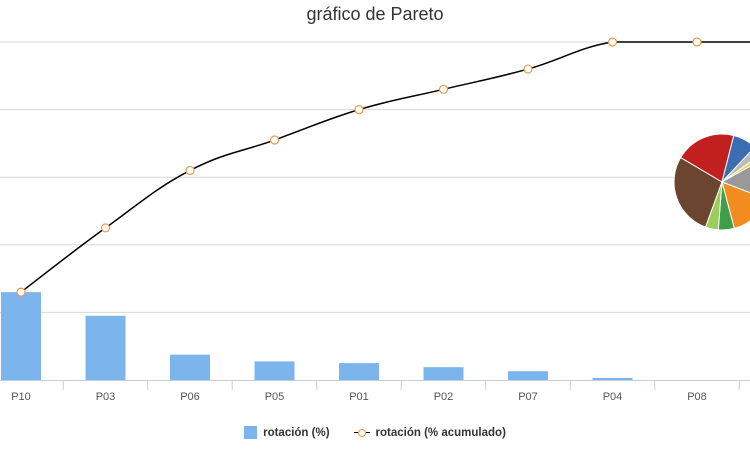 Image resolution: width=750 pixels, height=450 pixels. Describe the element at coordinates (296, 432) in the screenshot. I see `legend-label-bar: rotación (%)` at that location.